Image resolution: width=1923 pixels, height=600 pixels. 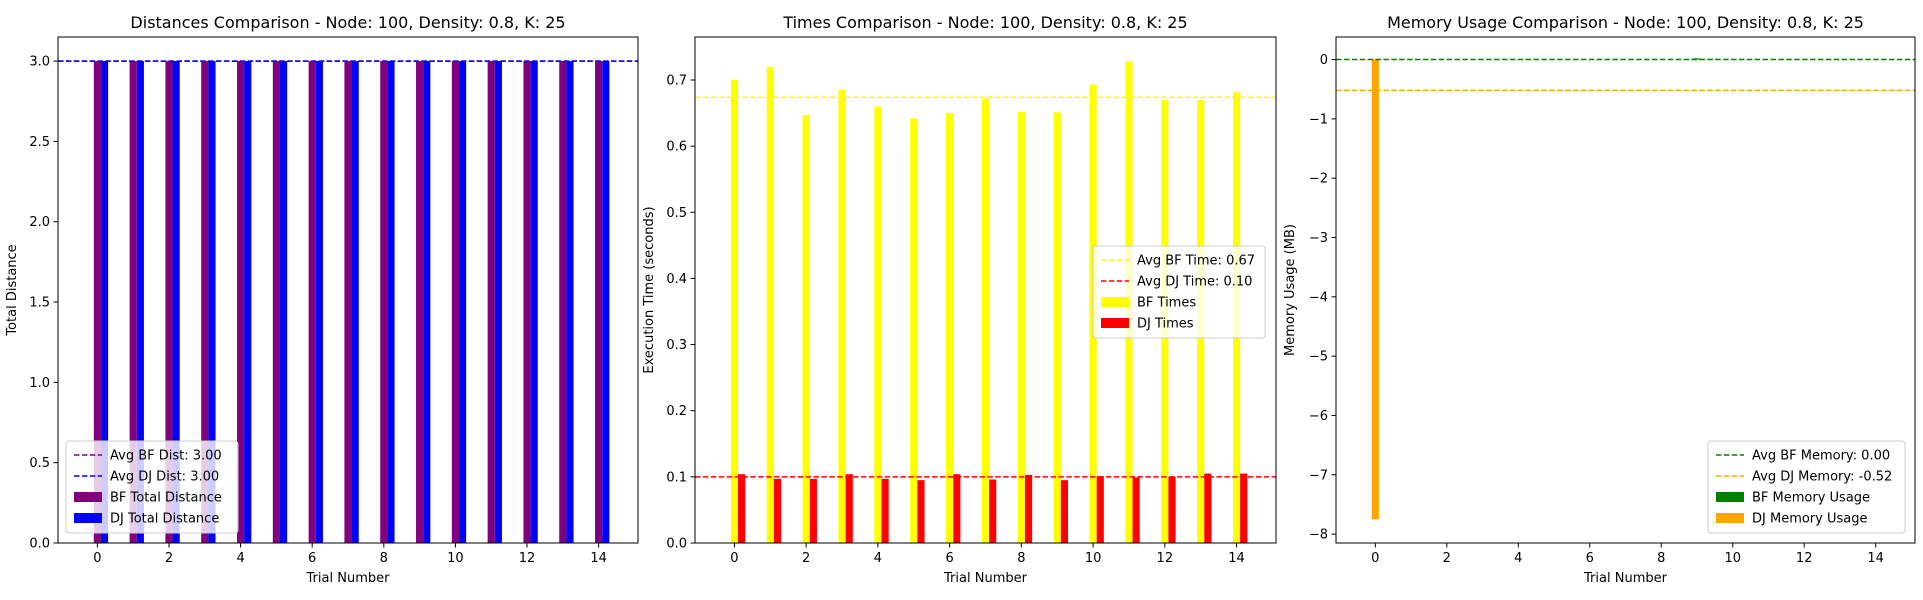 What do you see at coordinates (1290, 290) in the screenshot?
I see `y-axis-label: Memory Usage (MB)` at bounding box center [1290, 290].